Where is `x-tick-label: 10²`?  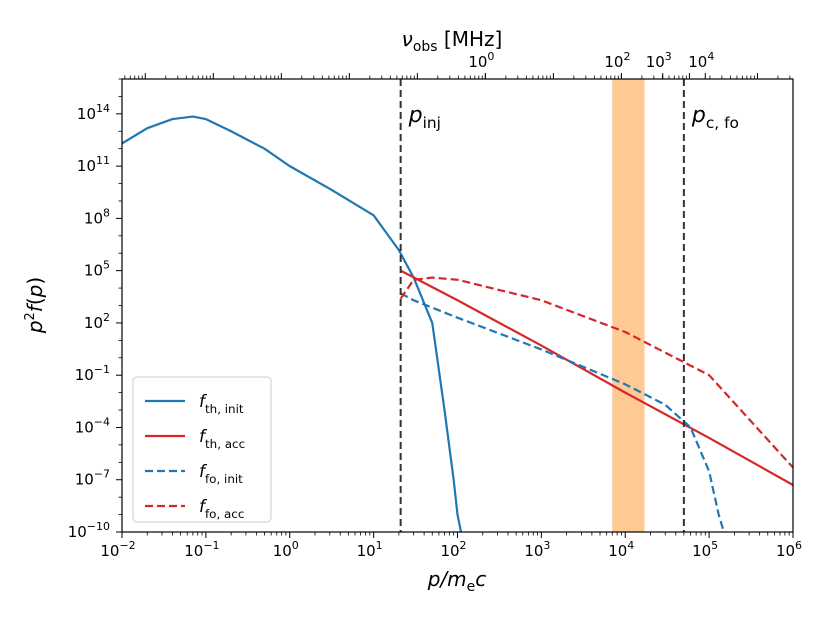 x-tick-label: 10² is located at coordinates (453, 549).